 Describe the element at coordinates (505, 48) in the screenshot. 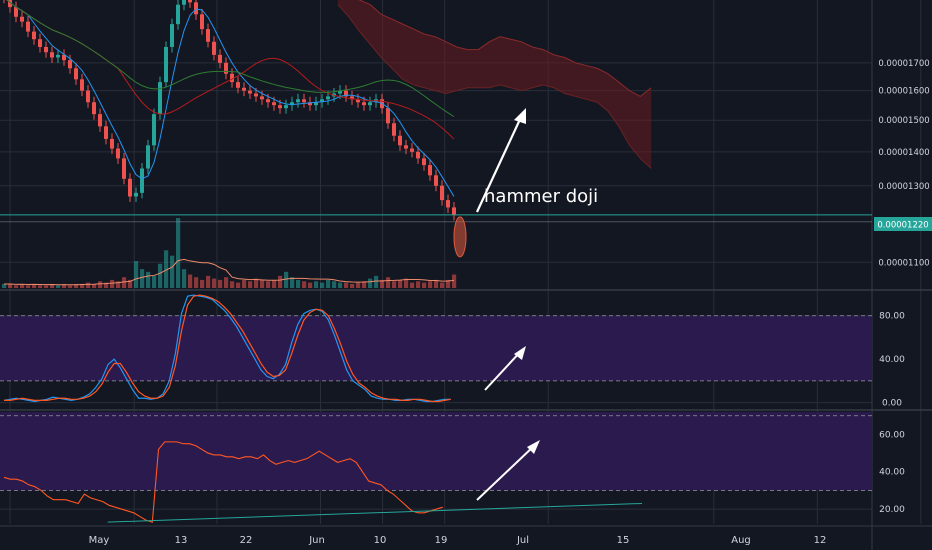

I see `cloud-upper-line` at that location.